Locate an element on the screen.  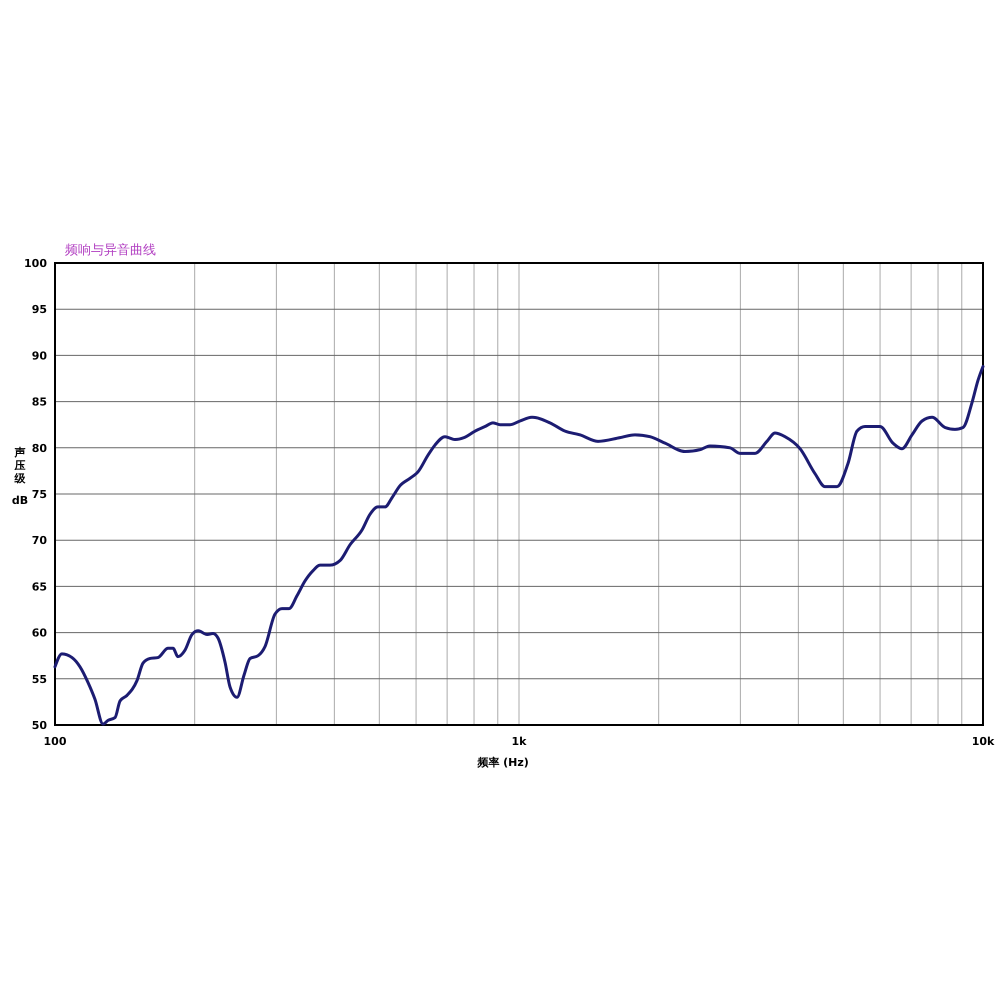
y-tick-label: 75 is located at coordinates (39, 494).